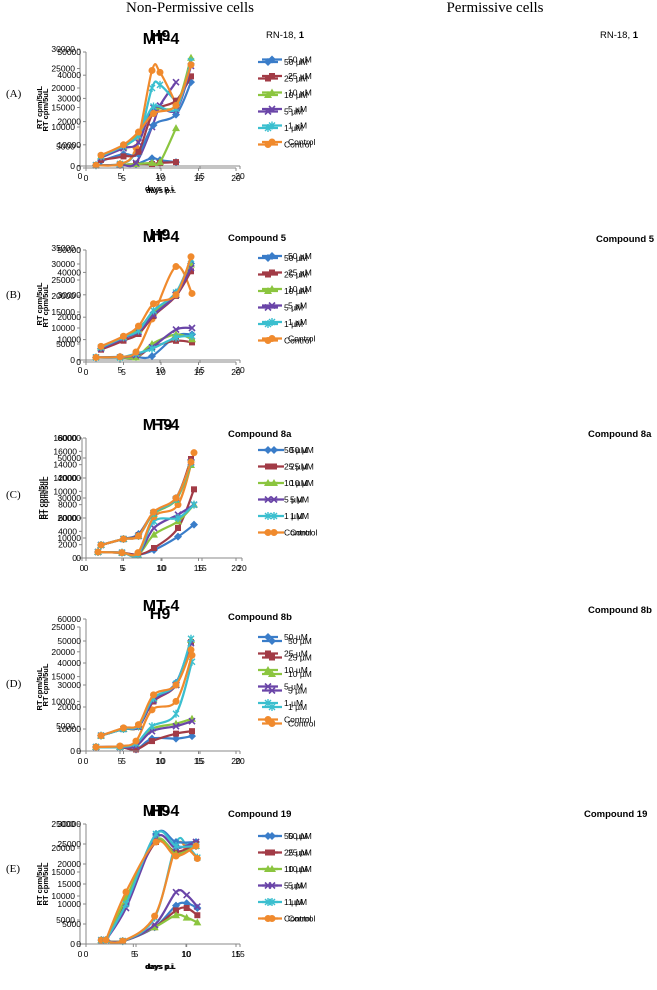 The height and width of the screenshot is (990, 657). Describe the element at coordinates (120, 761) in the screenshot. I see `x-tick-label: 5` at that location.